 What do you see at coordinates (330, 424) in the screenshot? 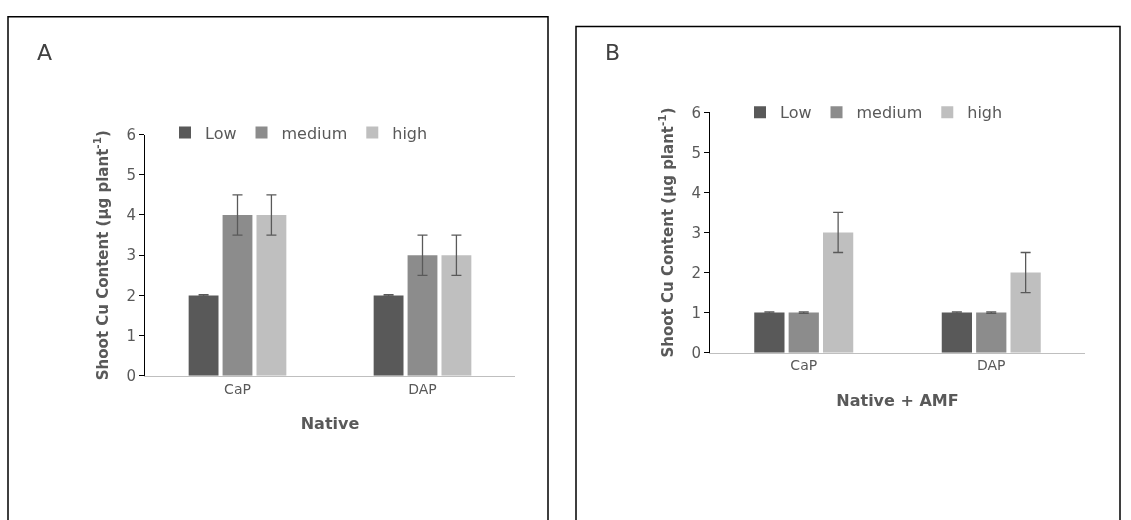
I see `x-axis-title: Native` at bounding box center [330, 424].